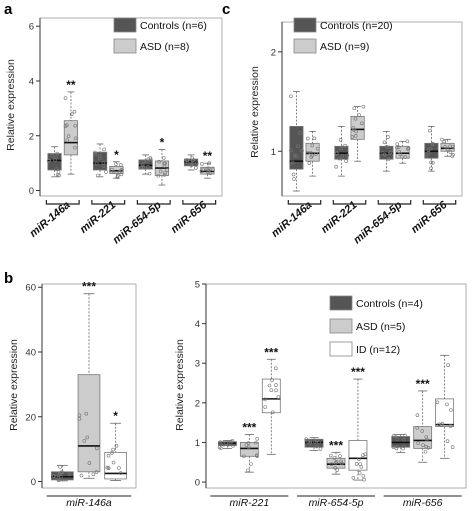 This screenshot has width=472, height=511. I want to click on y-tick-label: 20, so click(30, 417).